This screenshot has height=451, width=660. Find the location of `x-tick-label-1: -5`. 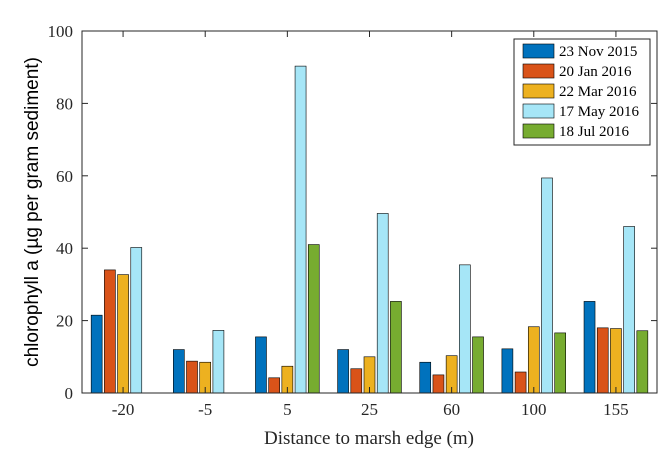

x-tick-label-1: -5 is located at coordinates (205, 409).